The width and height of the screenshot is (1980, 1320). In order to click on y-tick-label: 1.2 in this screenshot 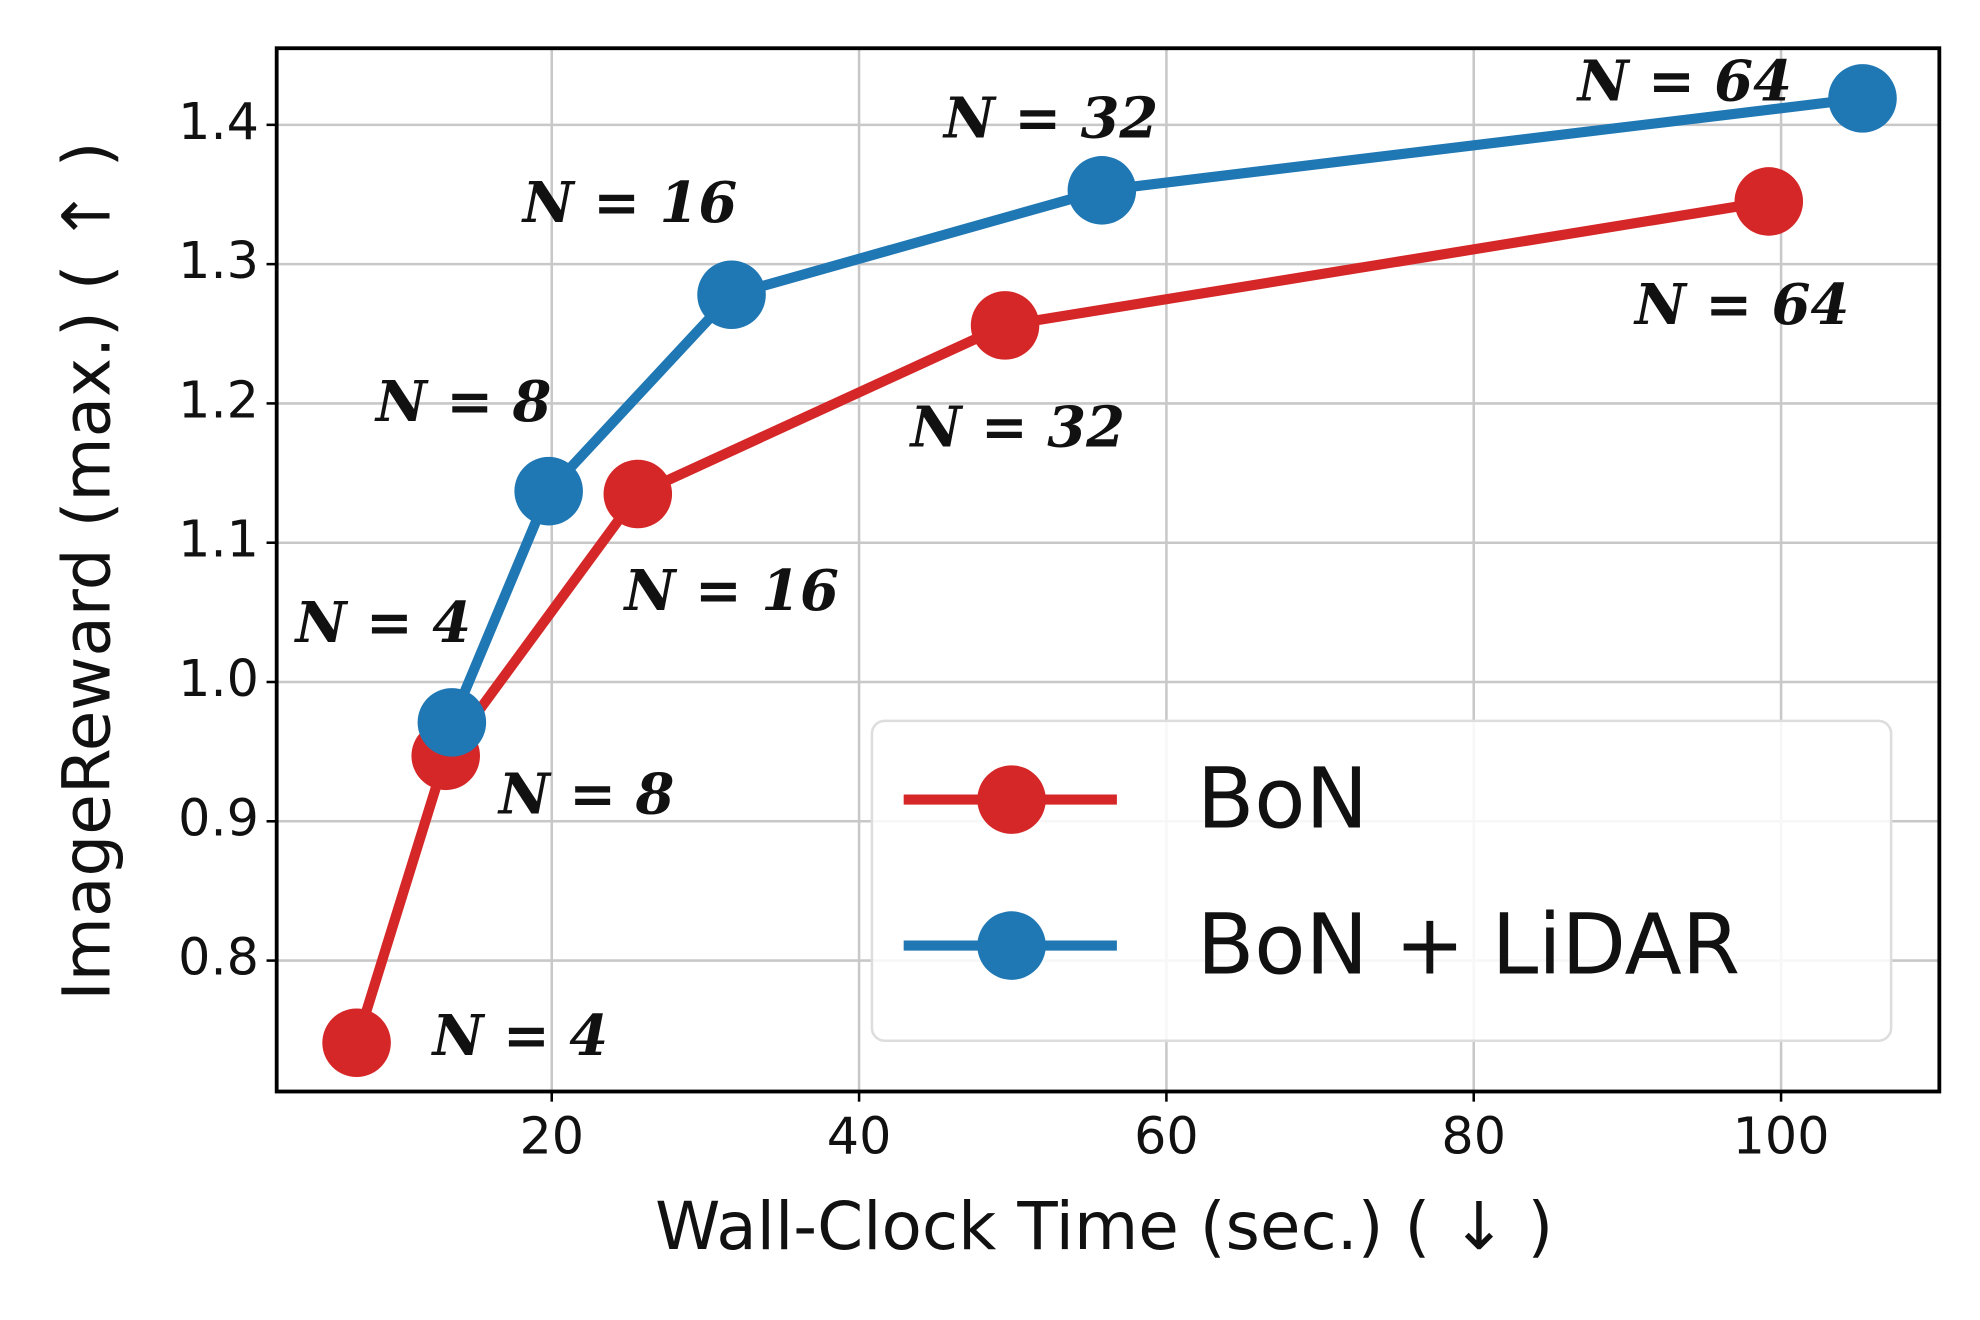, I will do `click(218, 399)`.